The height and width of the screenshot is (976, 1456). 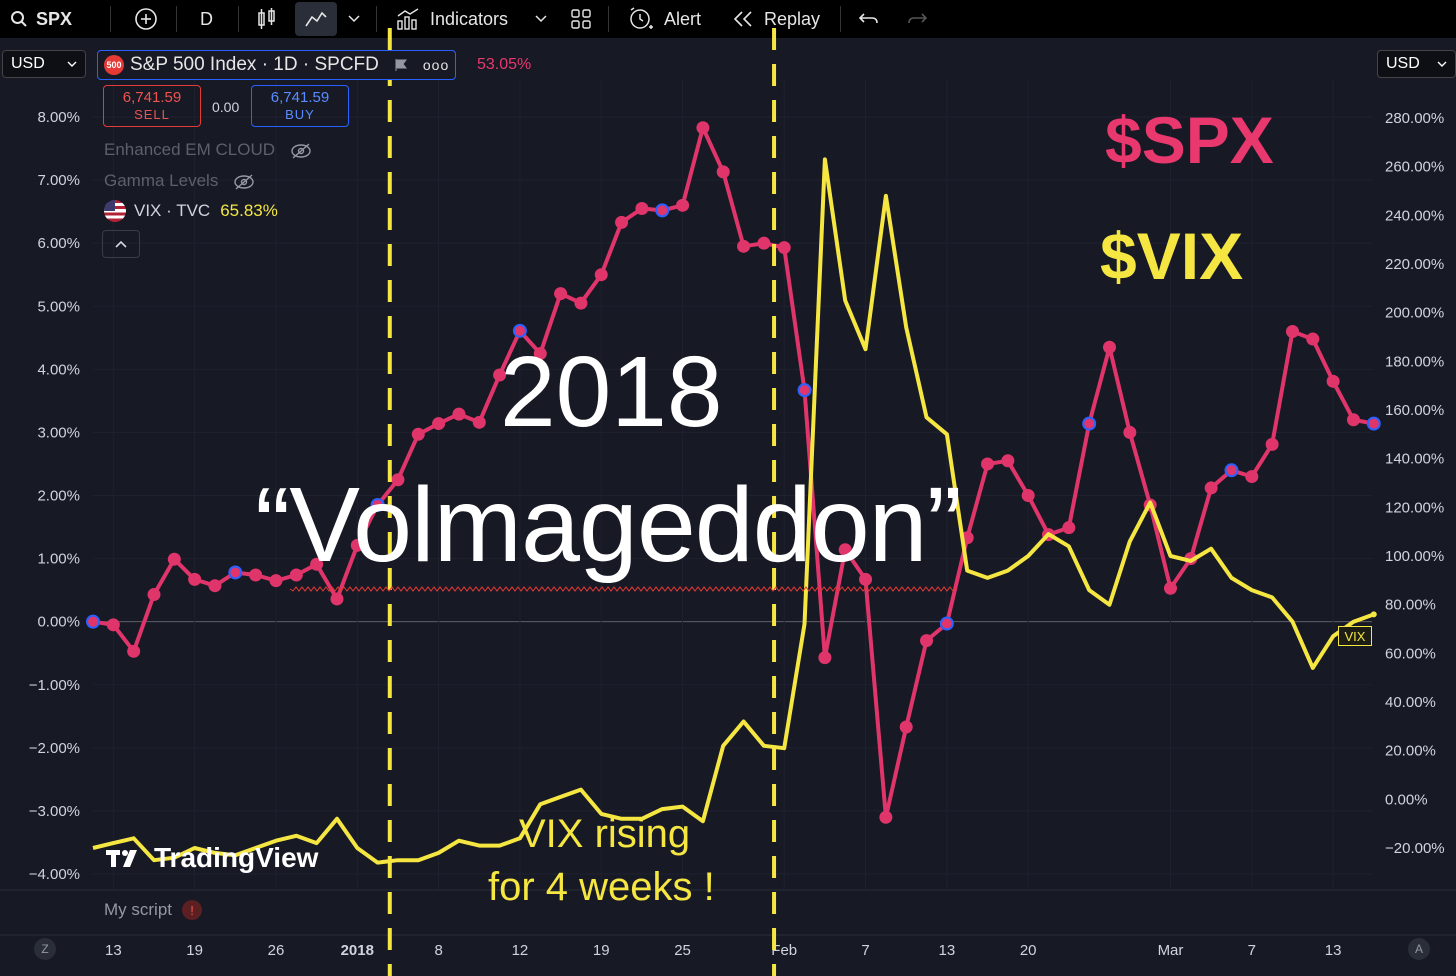 What do you see at coordinates (44, 64) in the screenshot?
I see `left-currency-select: USD` at bounding box center [44, 64].